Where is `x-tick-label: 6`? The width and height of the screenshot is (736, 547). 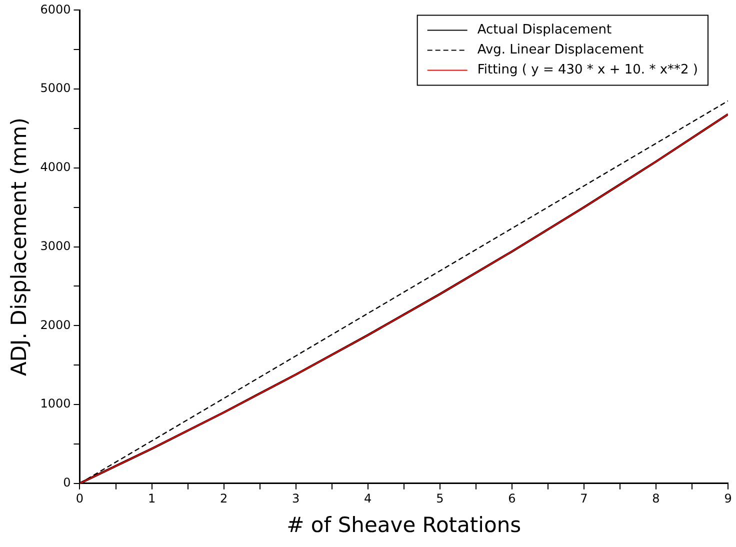 x-tick-label: 6 is located at coordinates (512, 499).